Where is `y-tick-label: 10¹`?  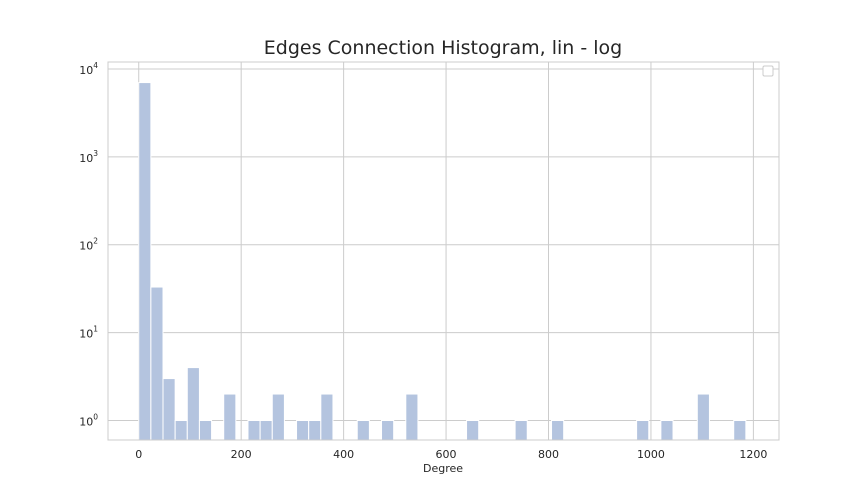 y-tick-label: 10¹ is located at coordinates (88, 333).